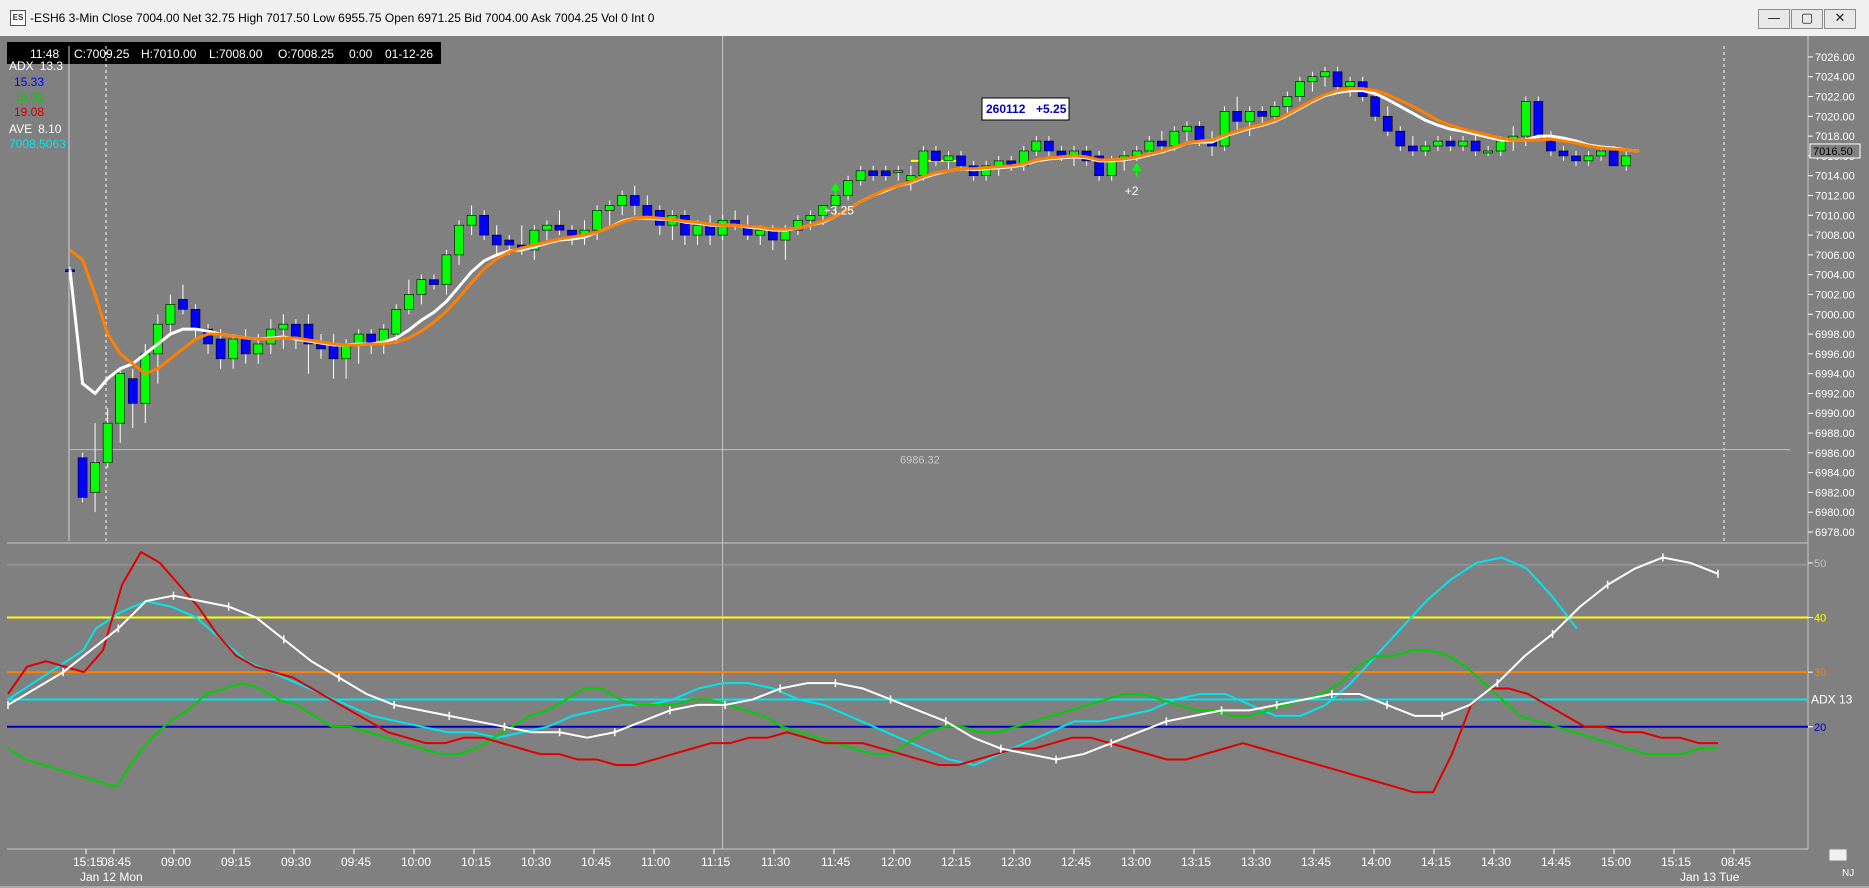  What do you see at coordinates (1196, 862) in the screenshot?
I see `time-tick-label: 13:15` at bounding box center [1196, 862].